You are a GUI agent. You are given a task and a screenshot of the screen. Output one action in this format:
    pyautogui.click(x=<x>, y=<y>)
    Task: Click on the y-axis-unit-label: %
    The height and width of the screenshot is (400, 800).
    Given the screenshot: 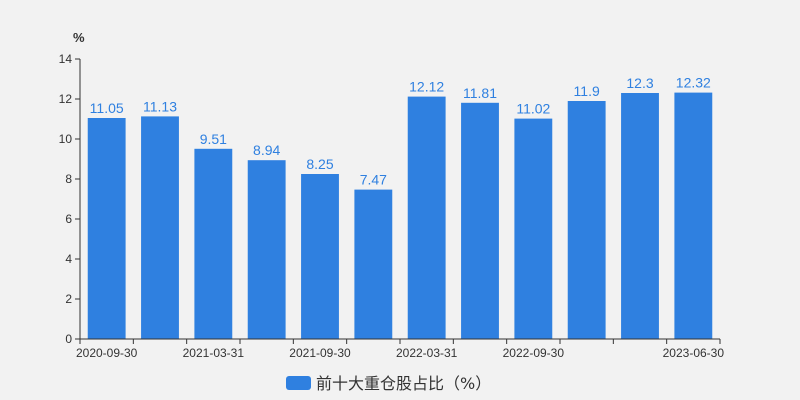 What is the action you would take?
    pyautogui.click(x=79, y=37)
    